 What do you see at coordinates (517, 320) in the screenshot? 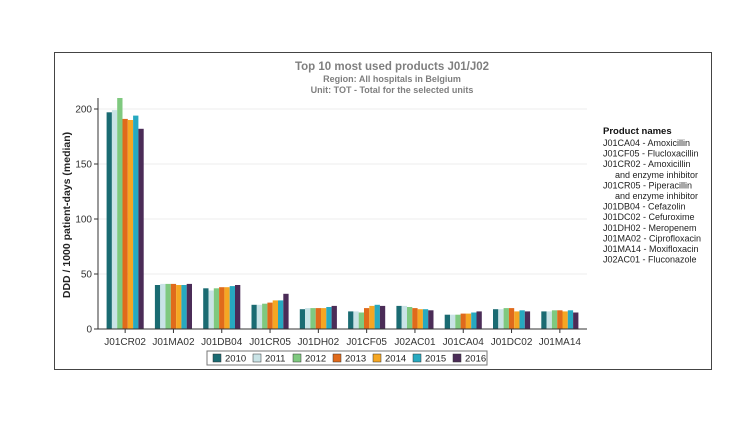
I see `bar-J01DC02-2014` at bounding box center [517, 320].